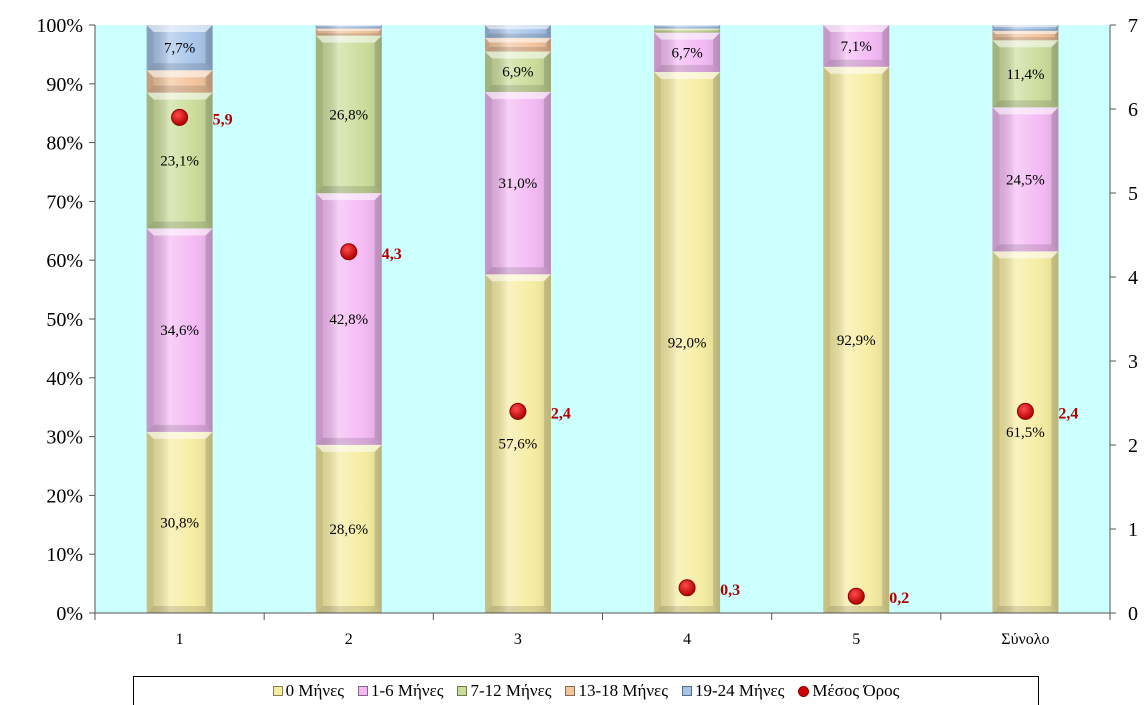  I want to click on legend-marker-average, so click(804, 691).